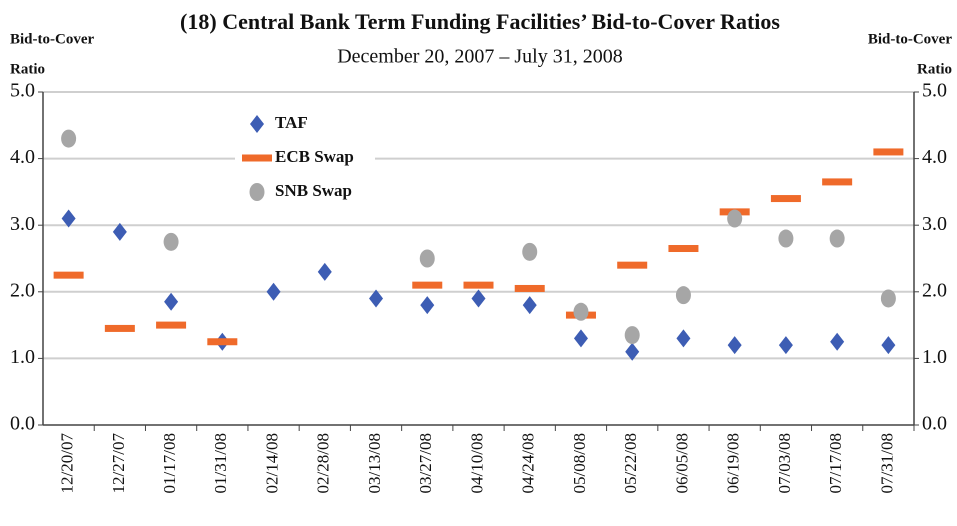  Describe the element at coordinates (27, 69) in the screenshot. I see `y-axis-label: Ratio` at that location.